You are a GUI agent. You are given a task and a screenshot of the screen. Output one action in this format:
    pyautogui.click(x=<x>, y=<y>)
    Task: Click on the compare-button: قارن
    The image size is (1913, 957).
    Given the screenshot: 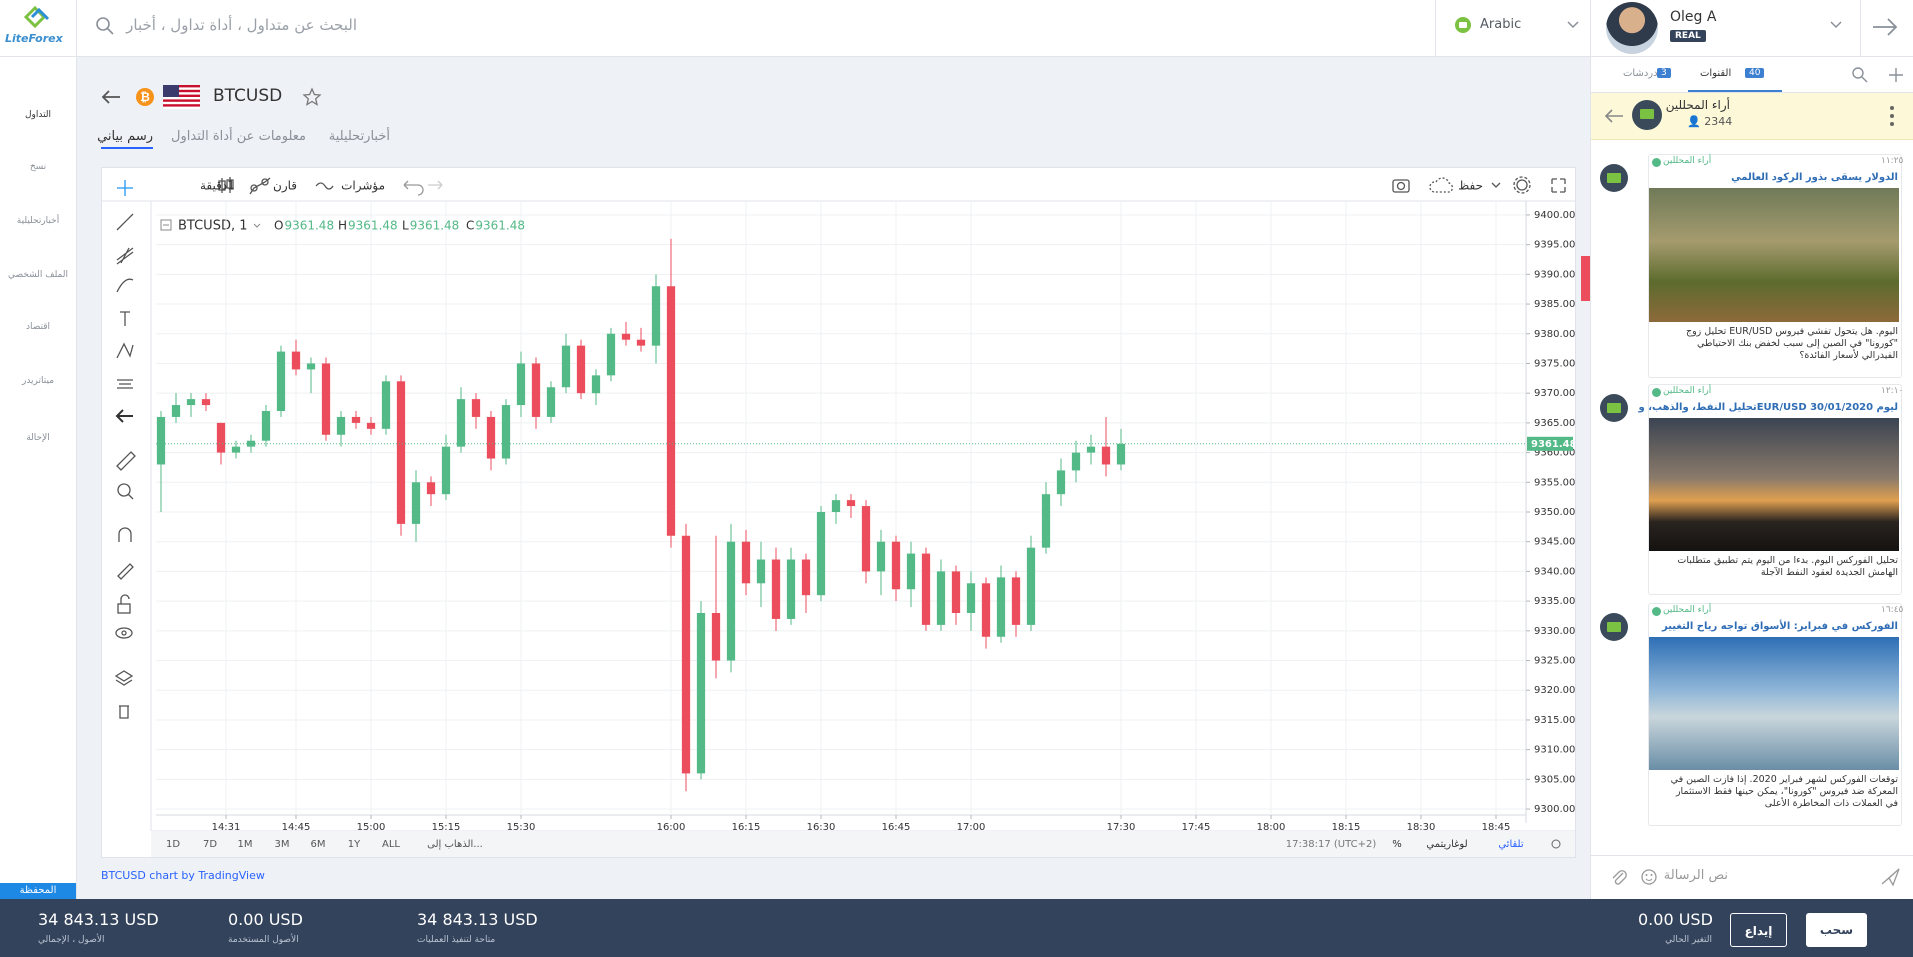 What is the action you would take?
    pyautogui.click(x=285, y=186)
    